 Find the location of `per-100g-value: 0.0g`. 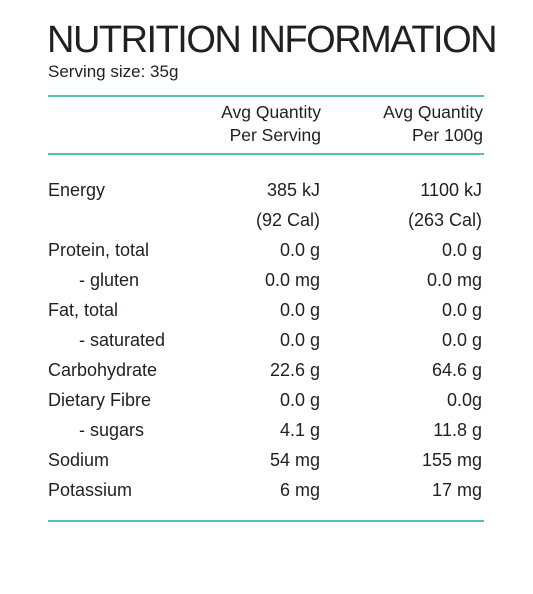

per-100g-value: 0.0g is located at coordinates (464, 400).